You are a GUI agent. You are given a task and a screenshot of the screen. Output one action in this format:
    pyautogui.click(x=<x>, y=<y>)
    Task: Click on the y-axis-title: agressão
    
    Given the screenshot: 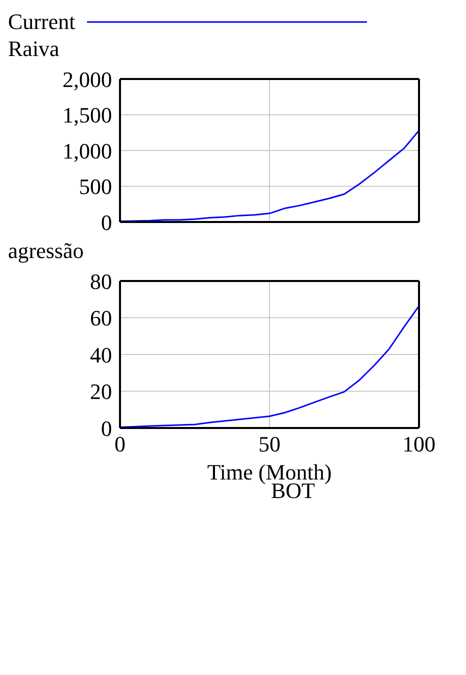 What is the action you would take?
    pyautogui.click(x=46, y=251)
    